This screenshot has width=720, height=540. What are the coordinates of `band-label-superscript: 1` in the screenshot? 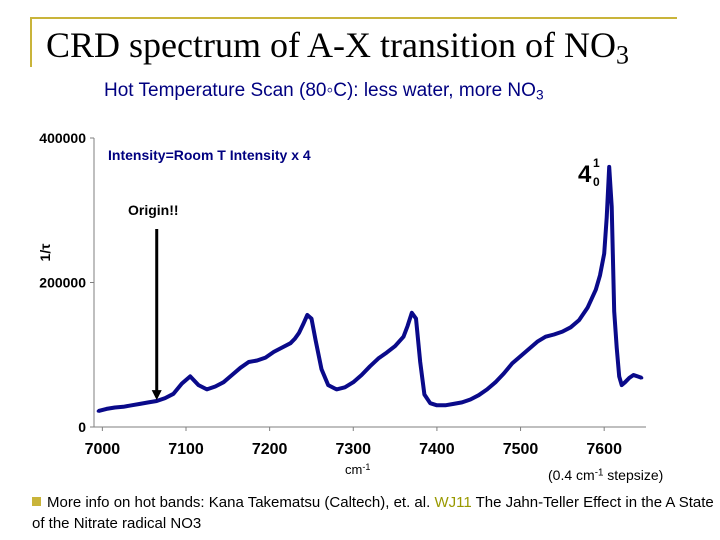 It's located at (596, 163).